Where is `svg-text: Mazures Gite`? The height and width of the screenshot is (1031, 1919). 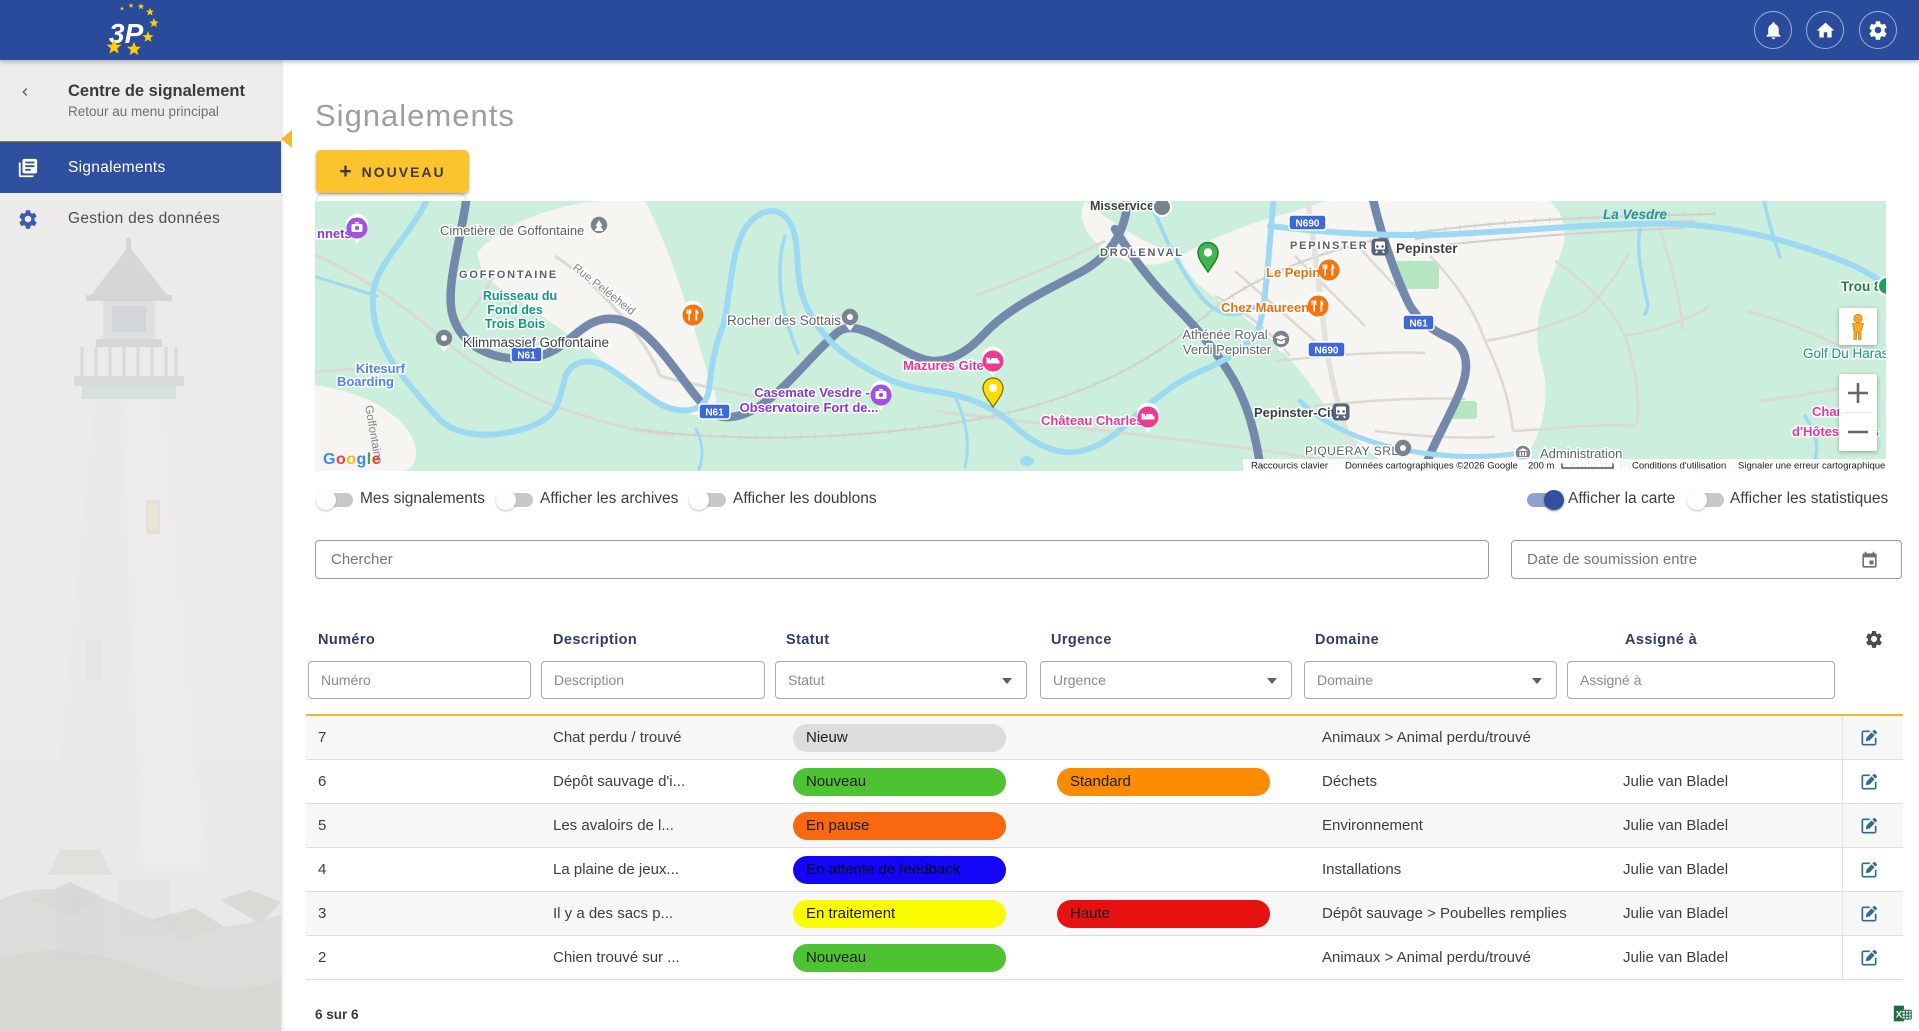
svg-text: Mazures Gite is located at coordinates (943, 365).